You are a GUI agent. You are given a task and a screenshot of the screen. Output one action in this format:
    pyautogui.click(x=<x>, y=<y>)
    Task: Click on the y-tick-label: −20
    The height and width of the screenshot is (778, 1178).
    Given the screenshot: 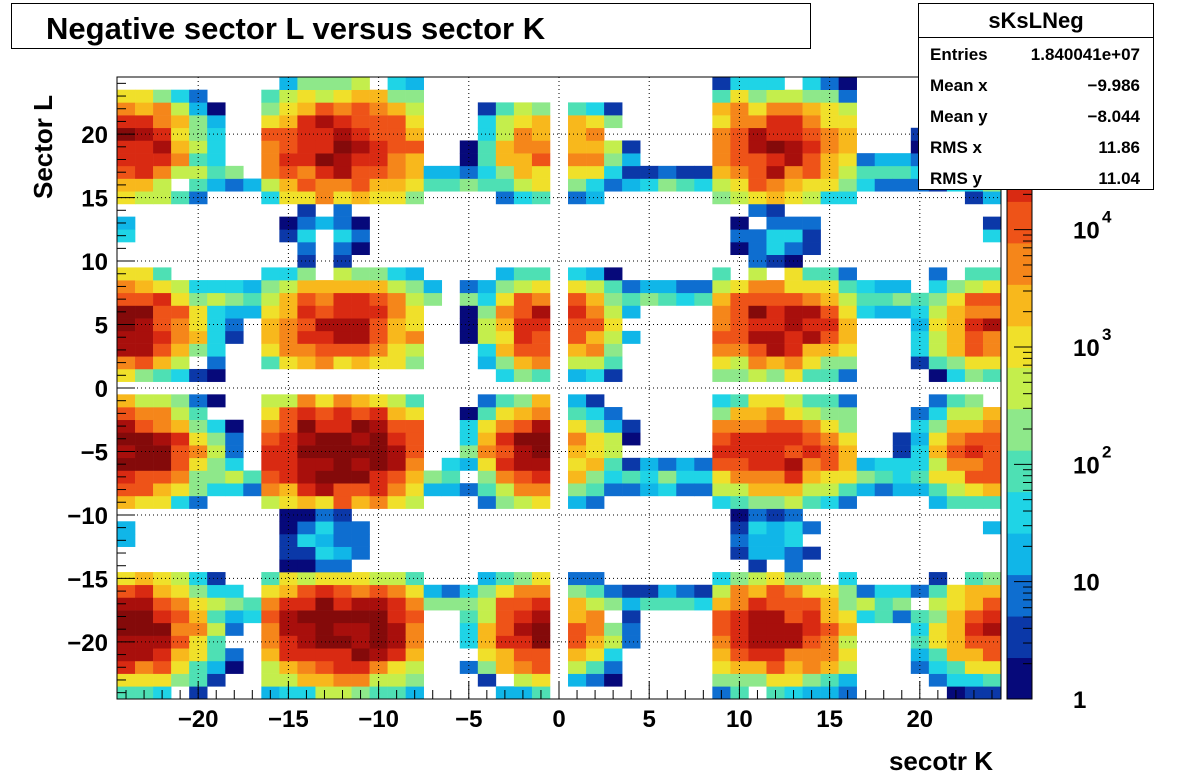 What is the action you would take?
    pyautogui.click(x=87, y=643)
    